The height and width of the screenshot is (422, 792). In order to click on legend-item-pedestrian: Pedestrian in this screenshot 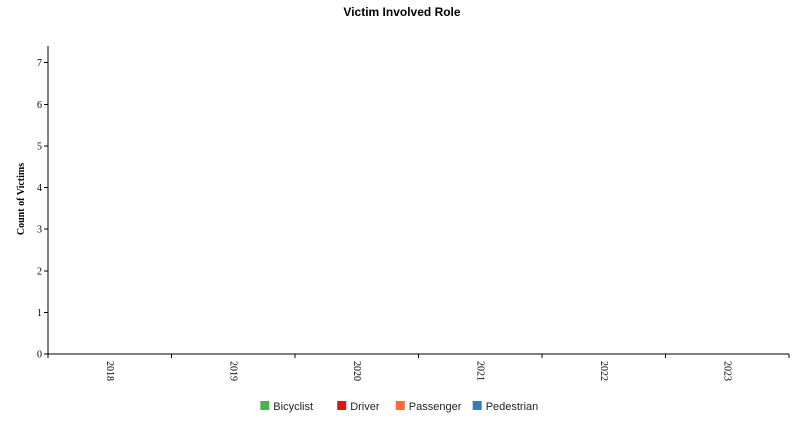, I will do `click(505, 407)`.